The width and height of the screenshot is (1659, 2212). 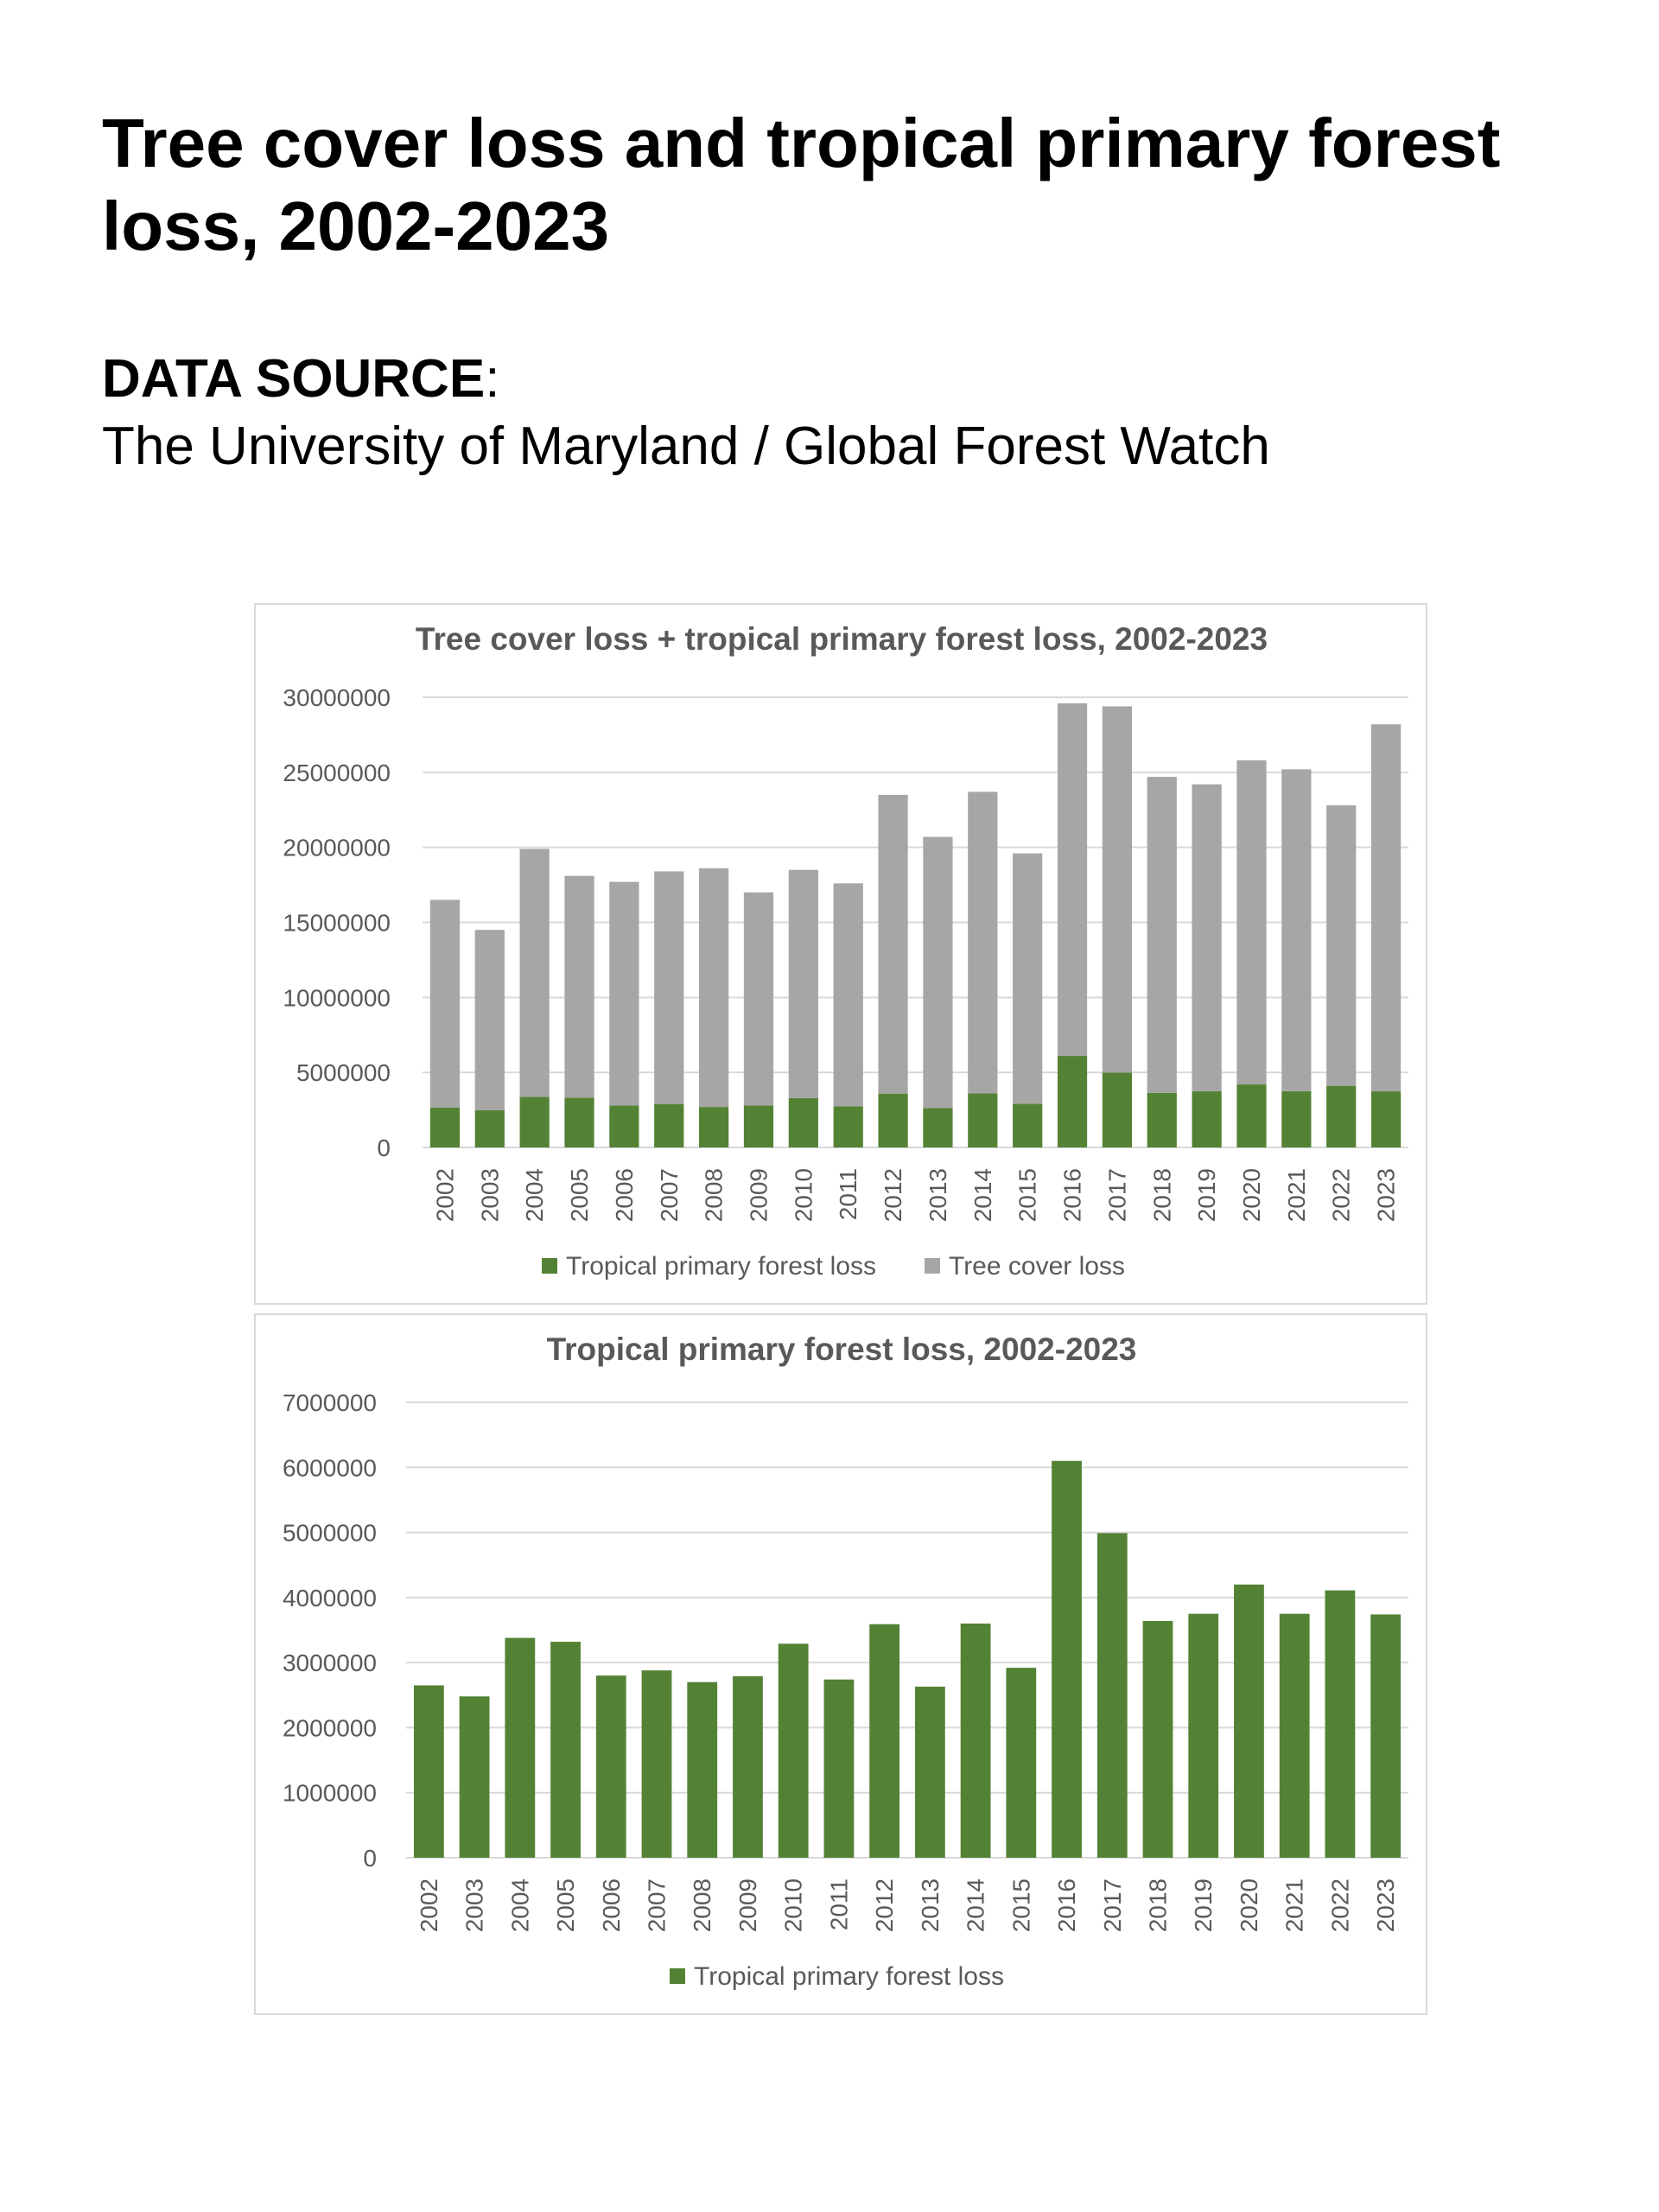 What do you see at coordinates (1037, 1266) in the screenshot?
I see `legend-label: Tree cover loss` at bounding box center [1037, 1266].